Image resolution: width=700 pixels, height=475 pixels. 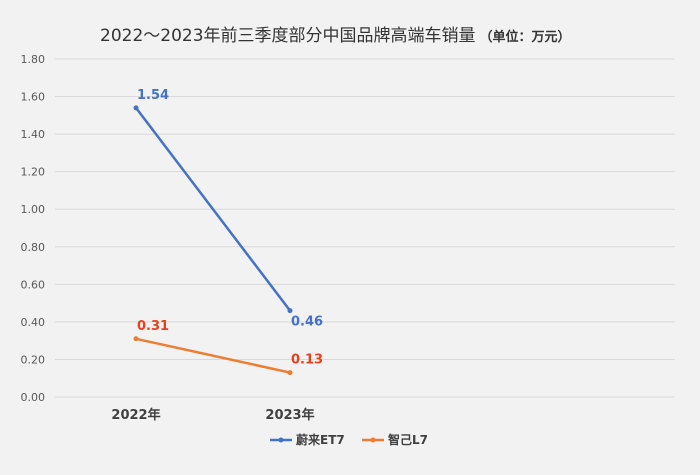 I want to click on chart-title: 2022～2023年前三季度部分中国品牌高端车销量 （单位：万元）, so click(x=335, y=36).